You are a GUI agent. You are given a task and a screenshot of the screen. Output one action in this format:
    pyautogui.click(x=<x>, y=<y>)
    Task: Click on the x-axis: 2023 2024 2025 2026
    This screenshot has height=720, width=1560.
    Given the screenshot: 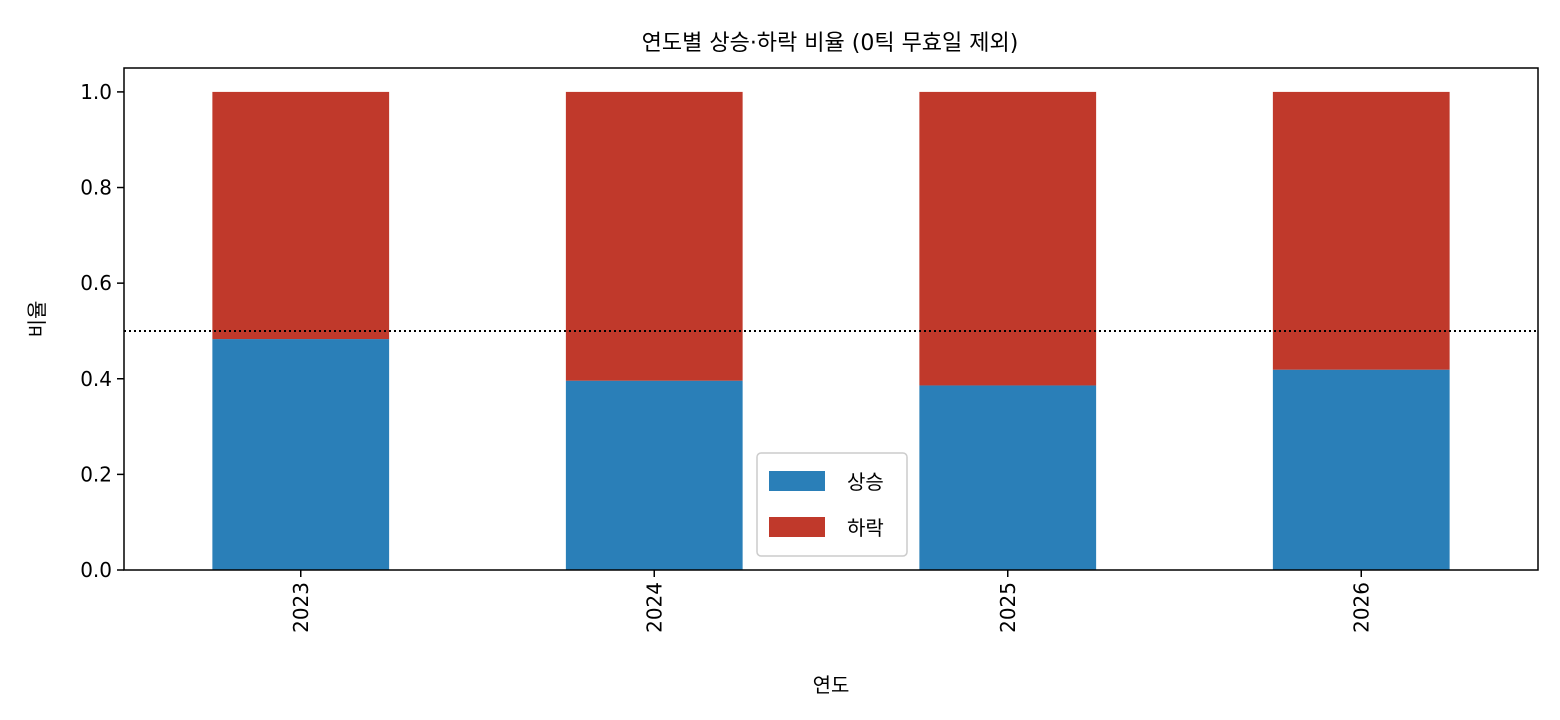 What is the action you would take?
    pyautogui.click(x=831, y=601)
    